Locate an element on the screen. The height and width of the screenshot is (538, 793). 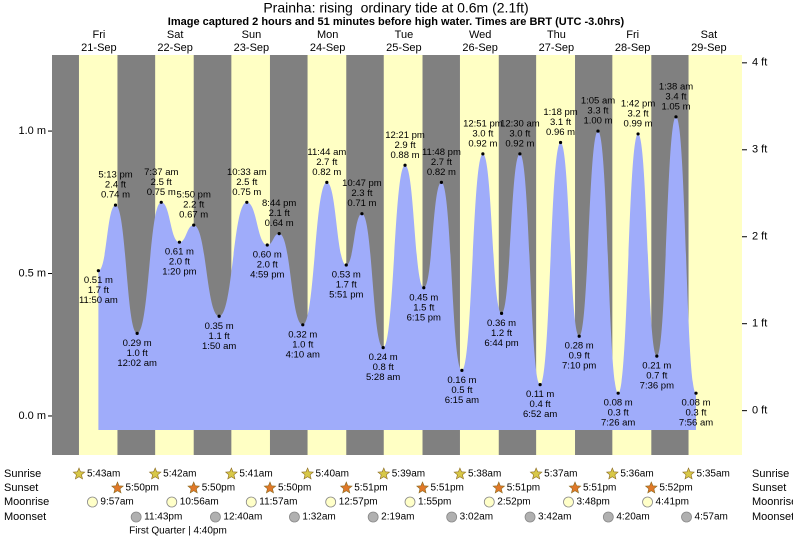
tide-label: 0.5 ft is located at coordinates (461, 390).